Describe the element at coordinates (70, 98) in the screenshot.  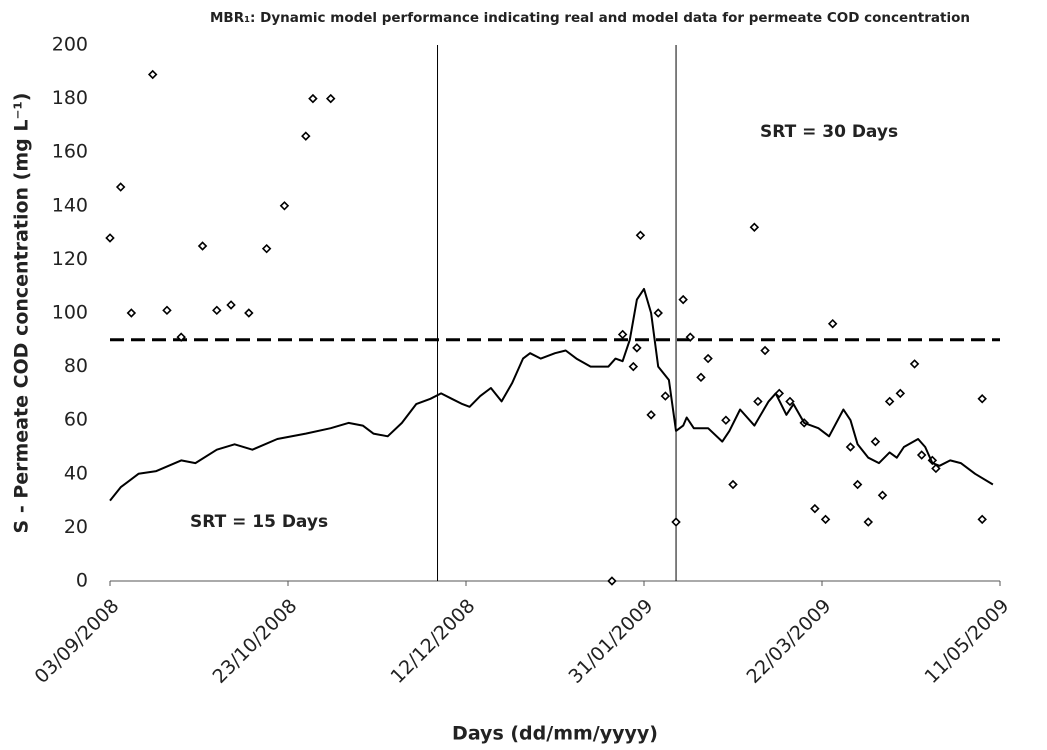
I see `y-tick-label: 180` at that location.